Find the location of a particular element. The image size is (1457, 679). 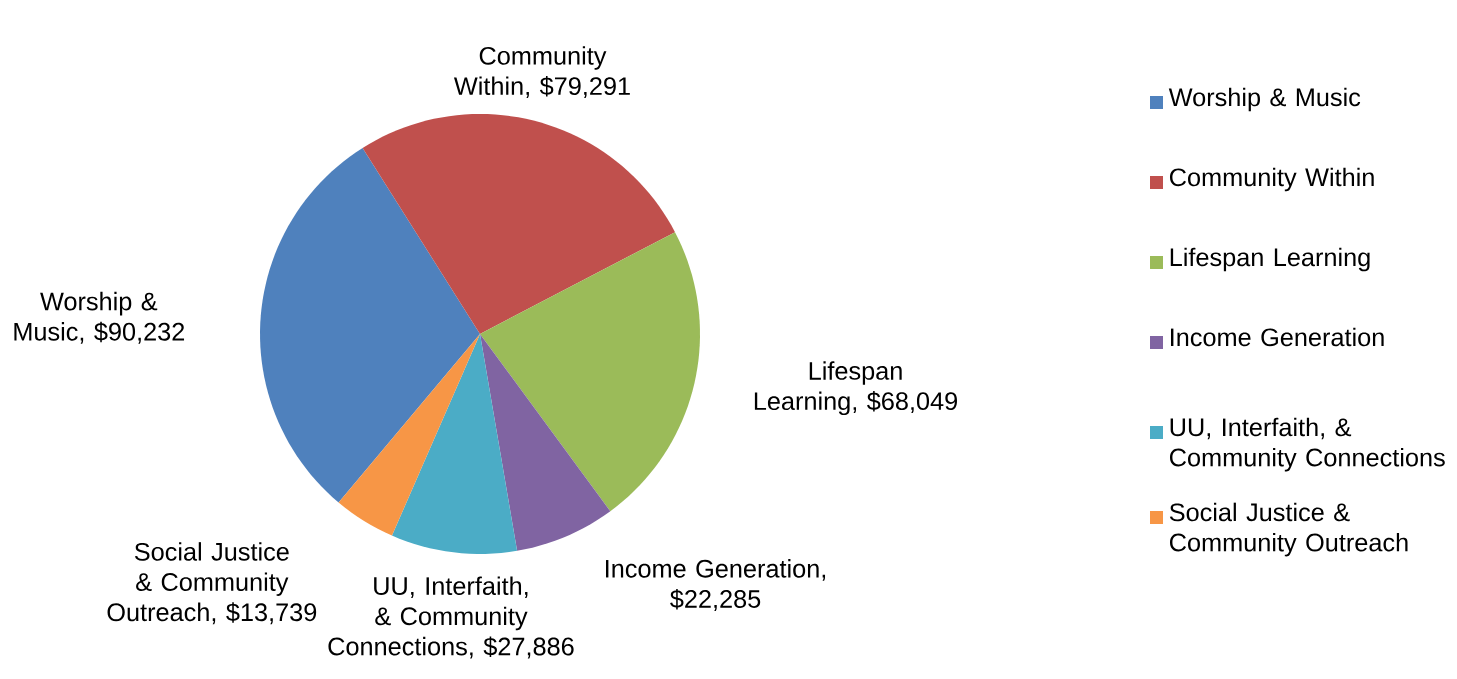

data-label: Lifespan Learning, $68,049 is located at coordinates (856, 388).